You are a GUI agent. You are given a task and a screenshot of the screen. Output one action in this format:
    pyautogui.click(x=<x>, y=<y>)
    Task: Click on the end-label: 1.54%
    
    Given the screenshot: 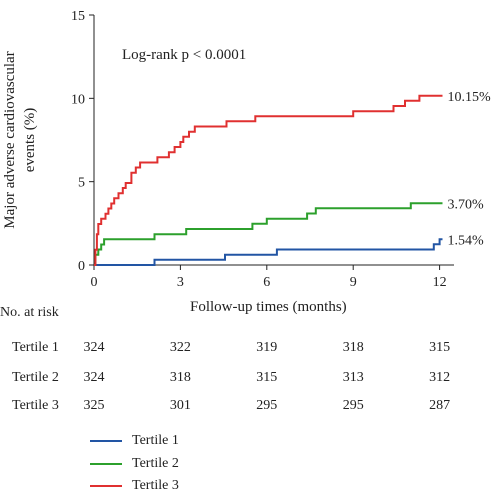 What is the action you would take?
    pyautogui.click(x=465, y=240)
    